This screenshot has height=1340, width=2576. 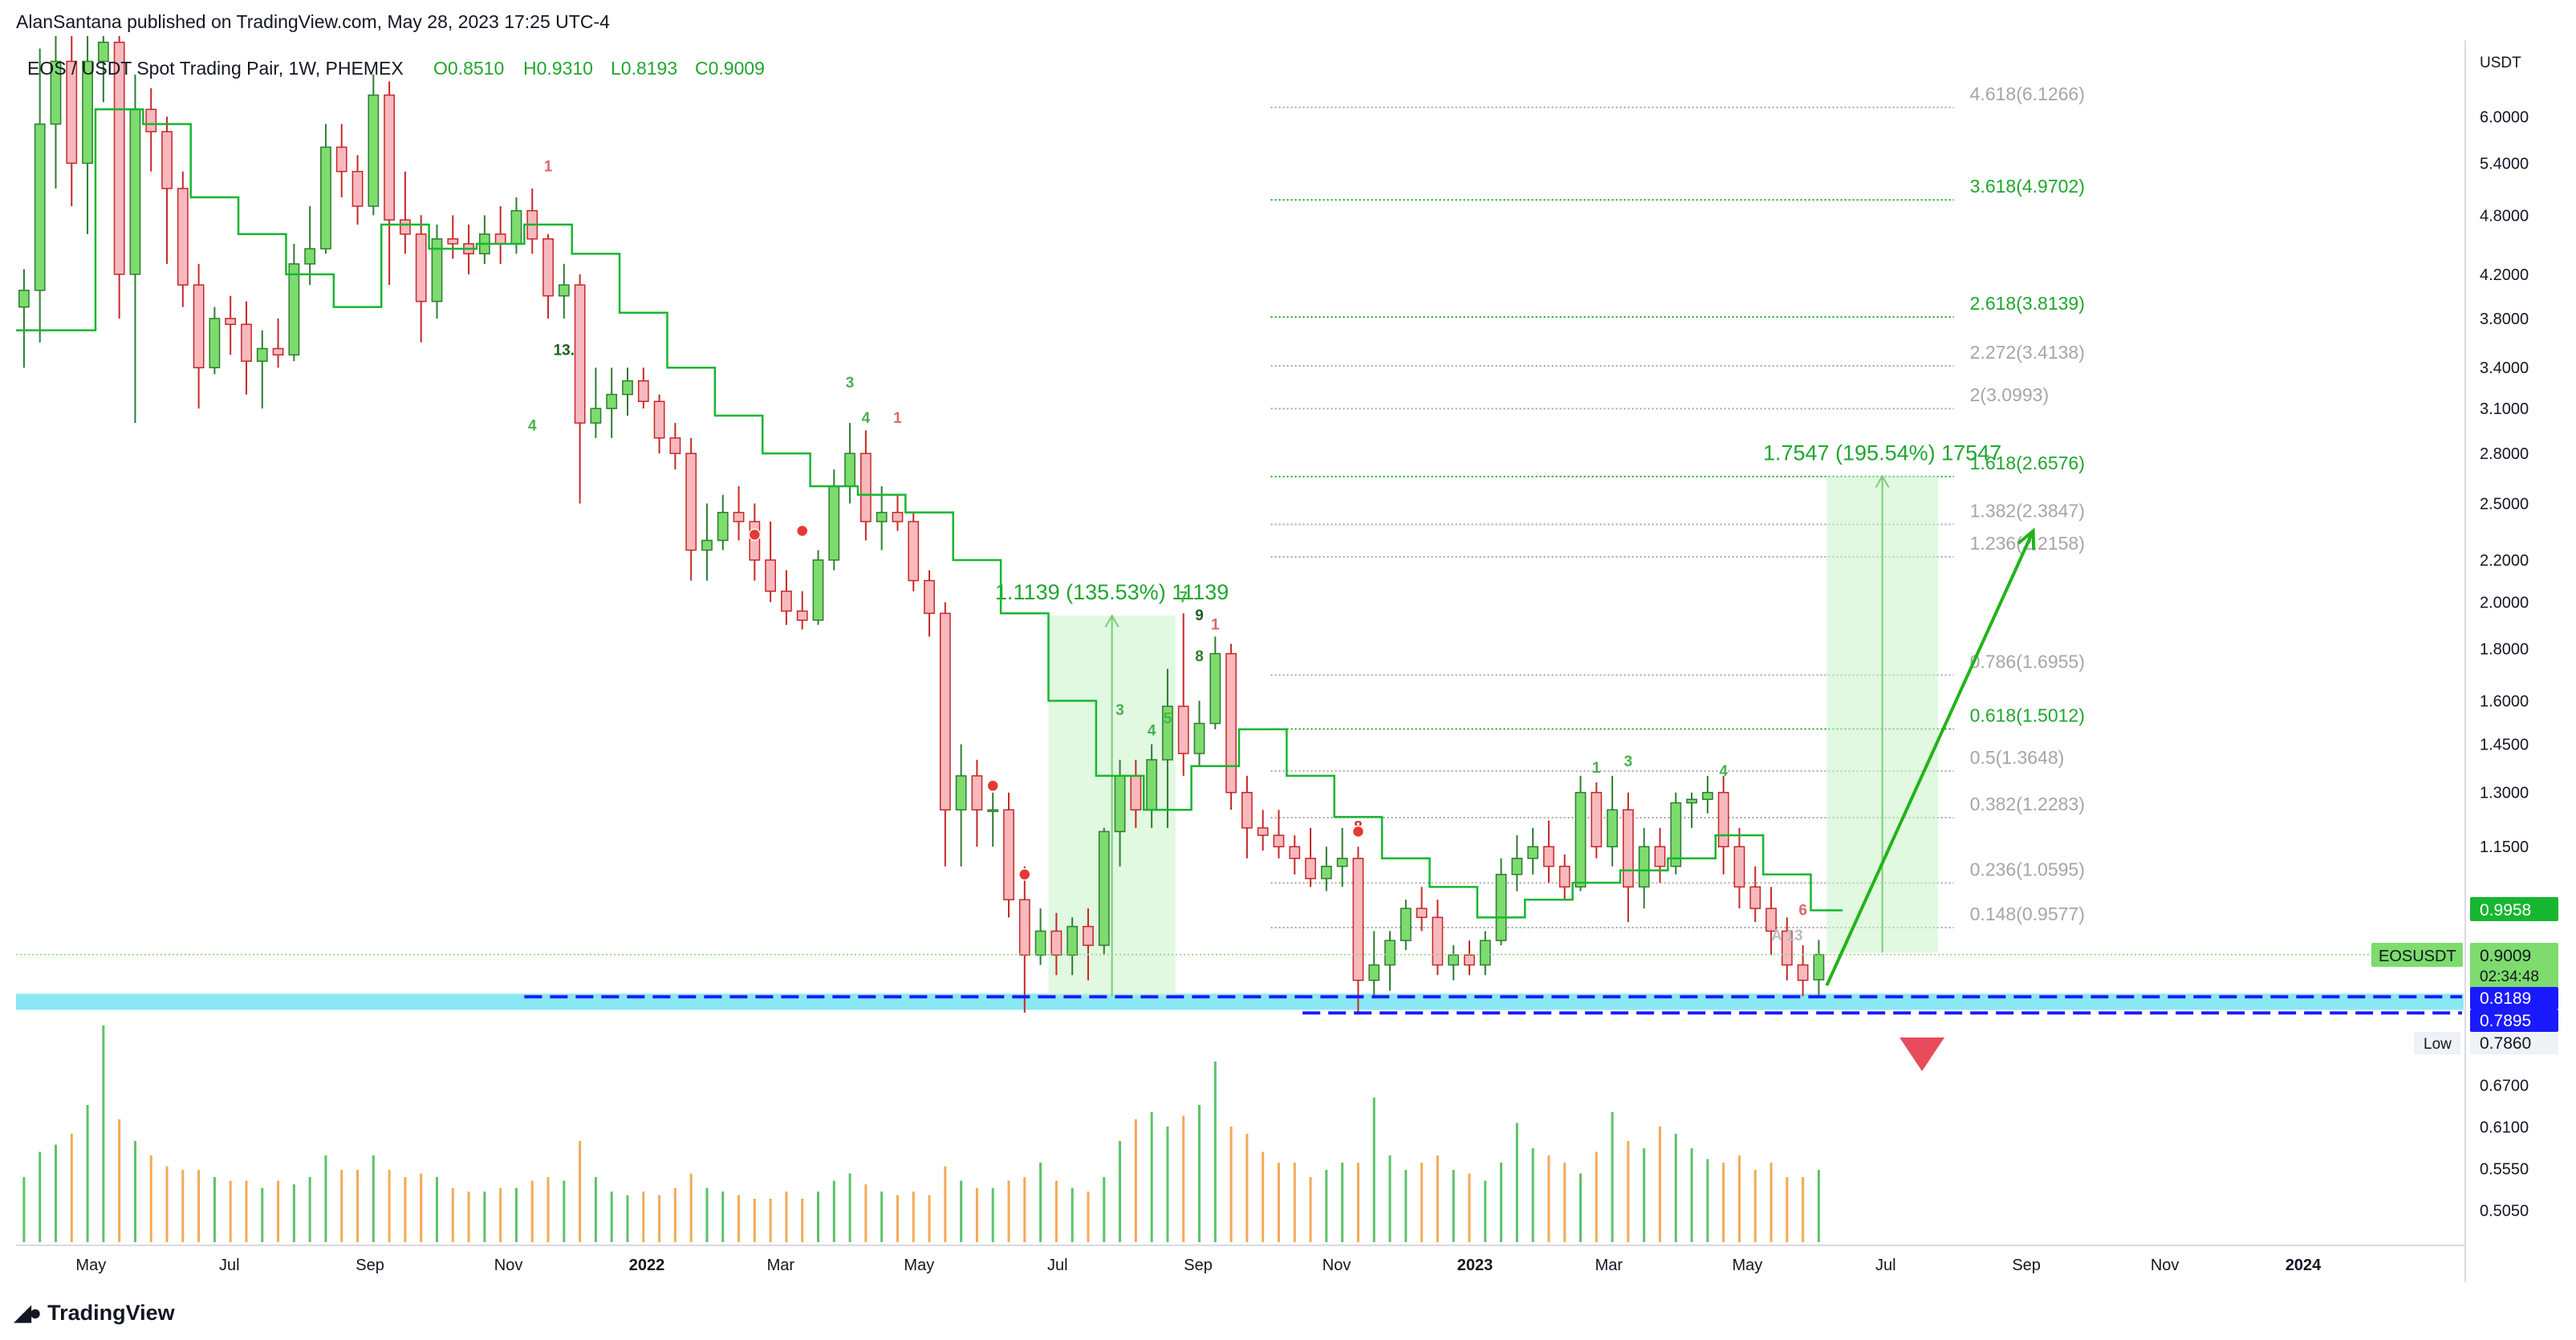 What do you see at coordinates (2504, 319) in the screenshot?
I see `price-tick-label: 3.8000` at bounding box center [2504, 319].